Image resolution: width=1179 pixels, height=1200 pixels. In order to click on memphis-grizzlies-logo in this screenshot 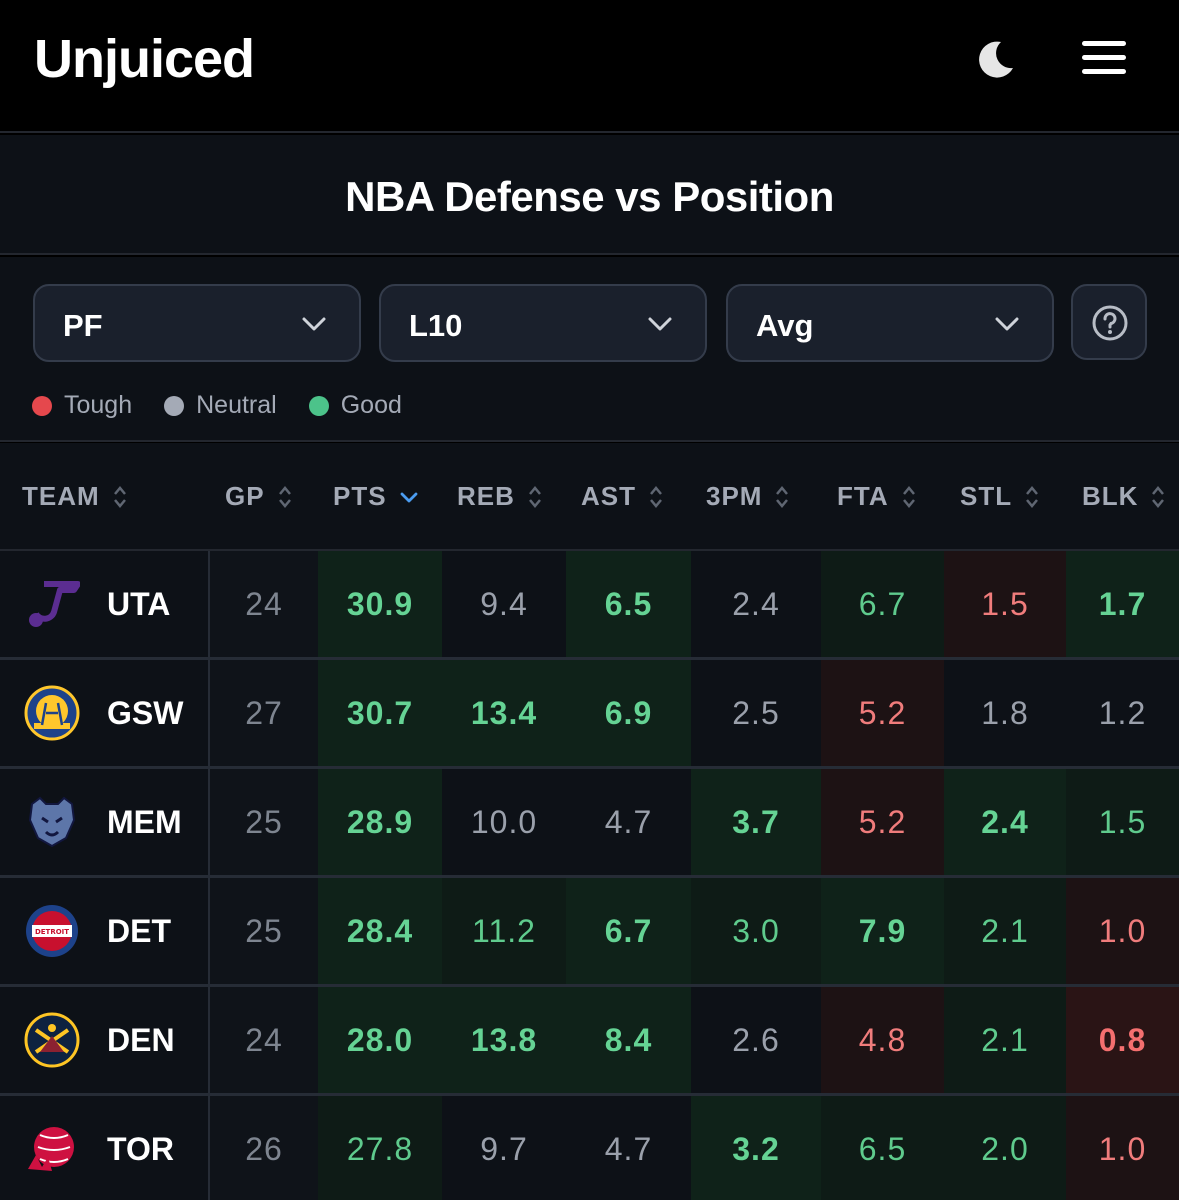, I will do `click(52, 822)`.